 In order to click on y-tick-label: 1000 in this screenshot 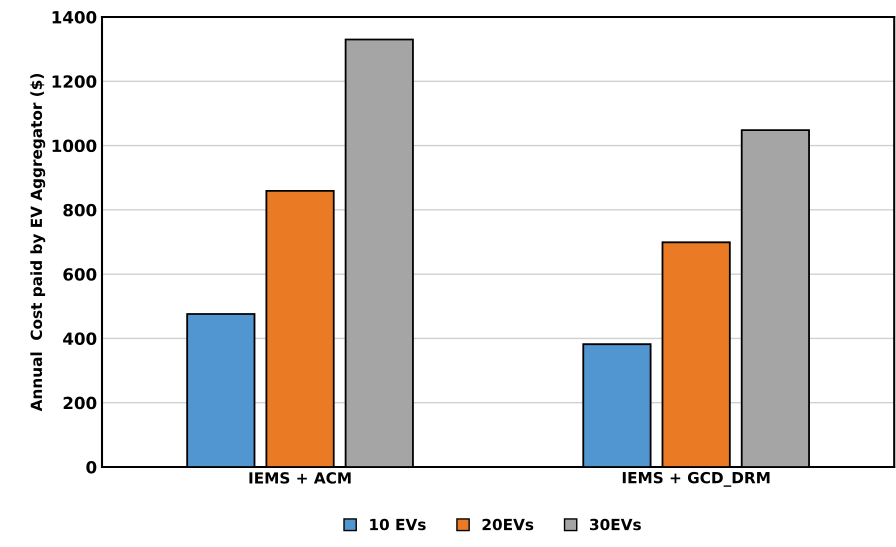, I will do `click(74, 146)`.